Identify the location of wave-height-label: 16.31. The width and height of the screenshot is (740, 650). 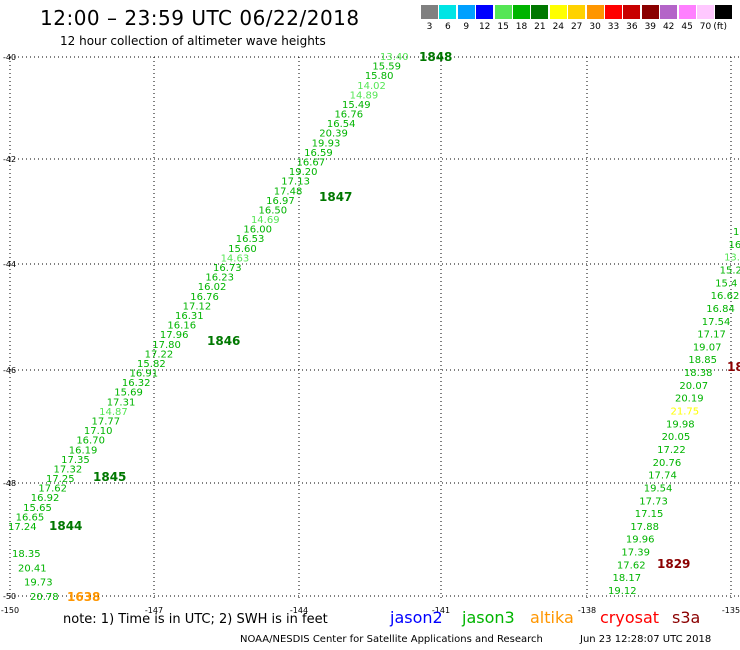
(189, 316).